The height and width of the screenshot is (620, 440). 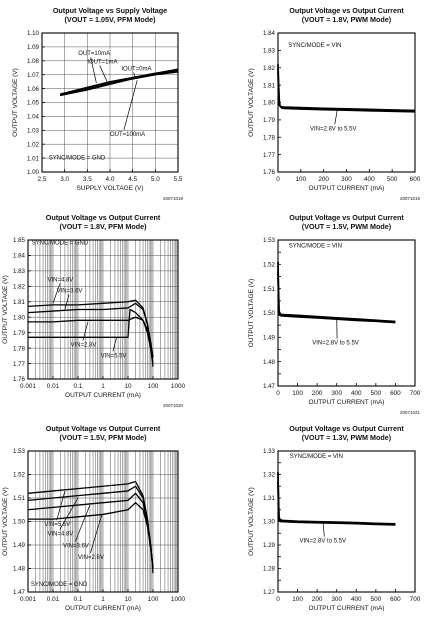 I want to click on x-tick-label: 700, so click(x=415, y=599).